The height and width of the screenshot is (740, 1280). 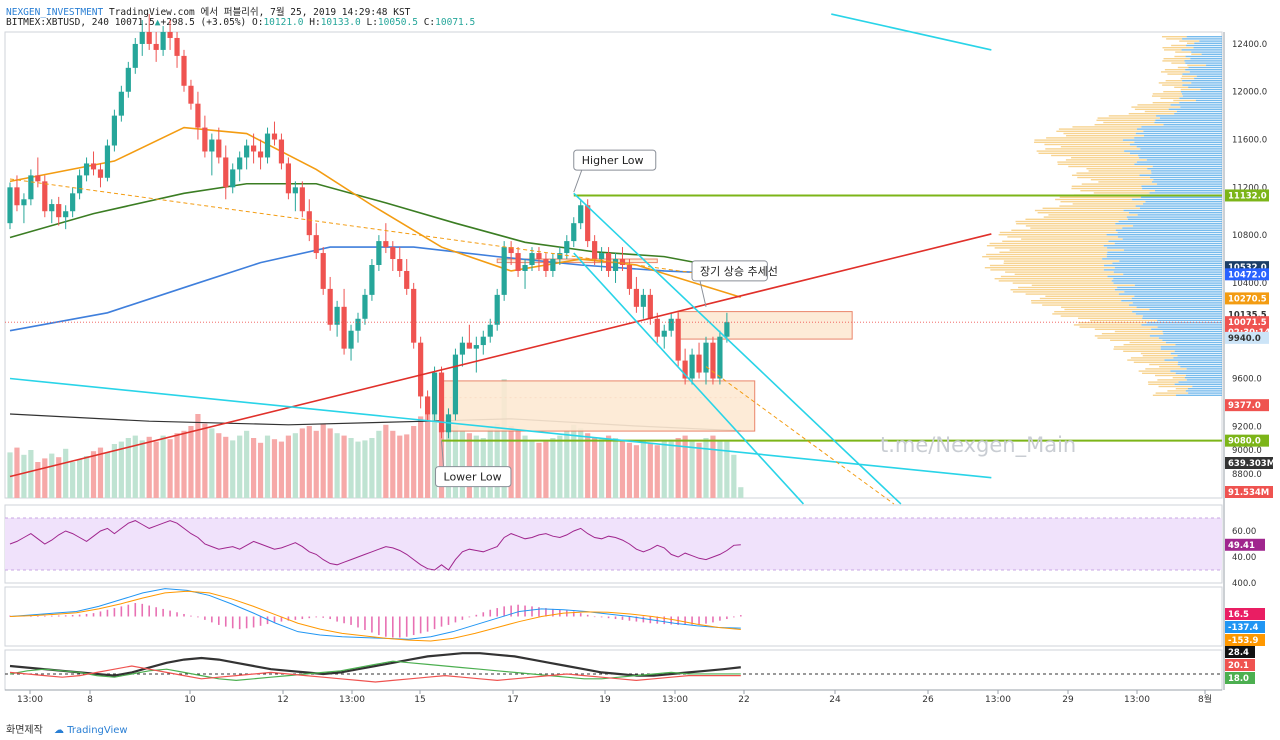 I want to click on trendline-downtrend-dotted, so click(x=375, y=229).